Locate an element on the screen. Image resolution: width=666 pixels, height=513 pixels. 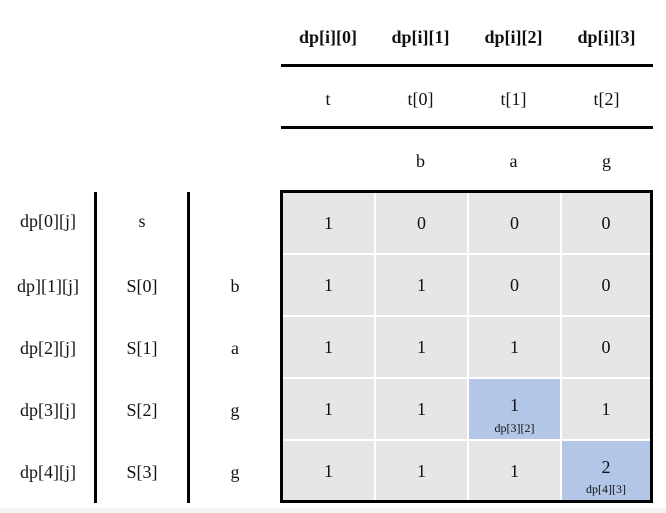
column-header-2: dp[i][2] is located at coordinates (513, 36).